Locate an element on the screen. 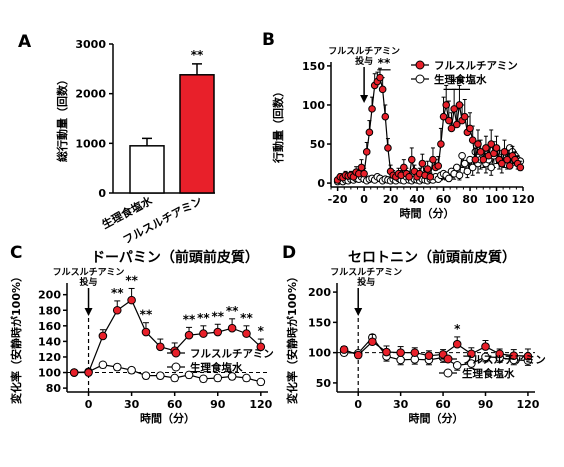 Image resolution: width=564 pixels, height=467 pixels. y-tick-label: 1000 is located at coordinates (90, 143).